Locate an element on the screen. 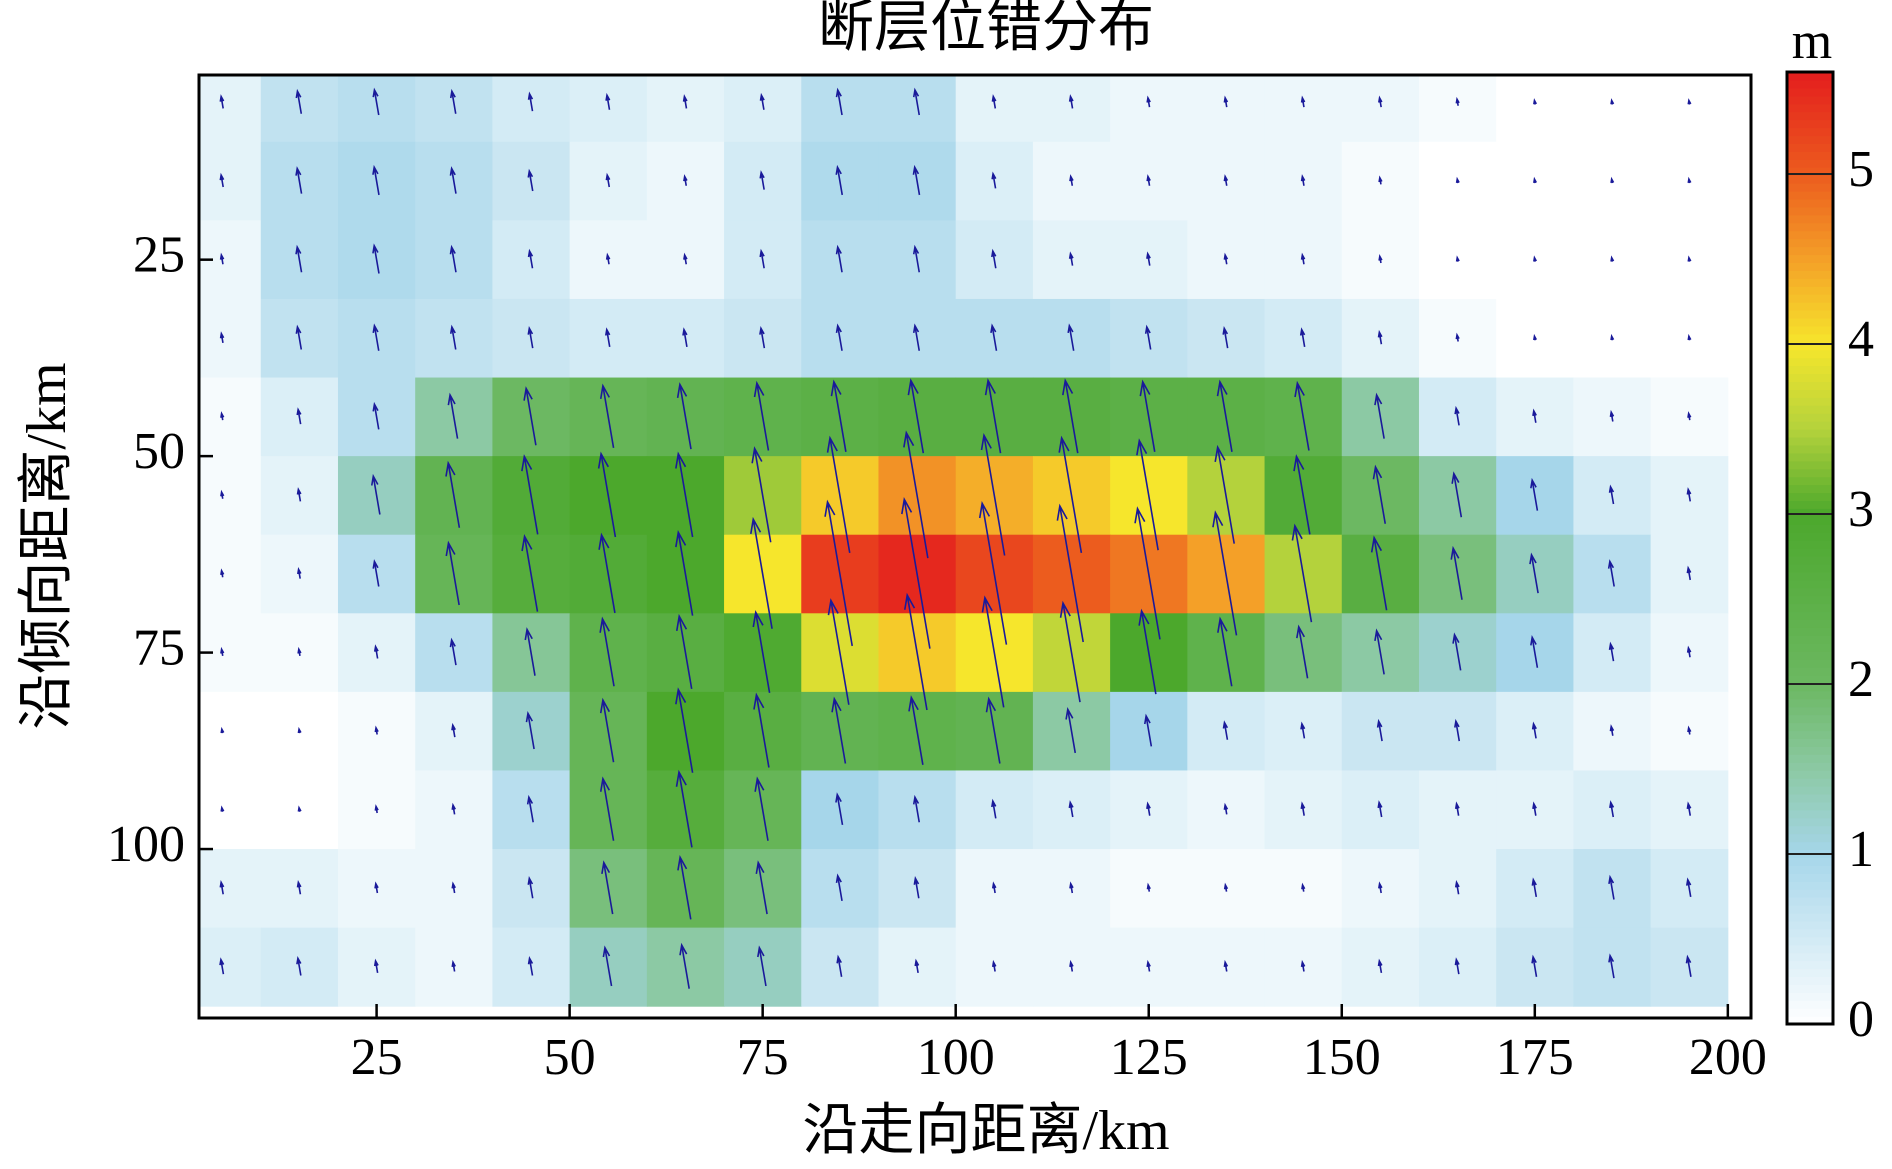 Image resolution: width=1892 pixels, height=1169 pixels. colorbar-tick-label: 5 is located at coordinates (1861, 169).